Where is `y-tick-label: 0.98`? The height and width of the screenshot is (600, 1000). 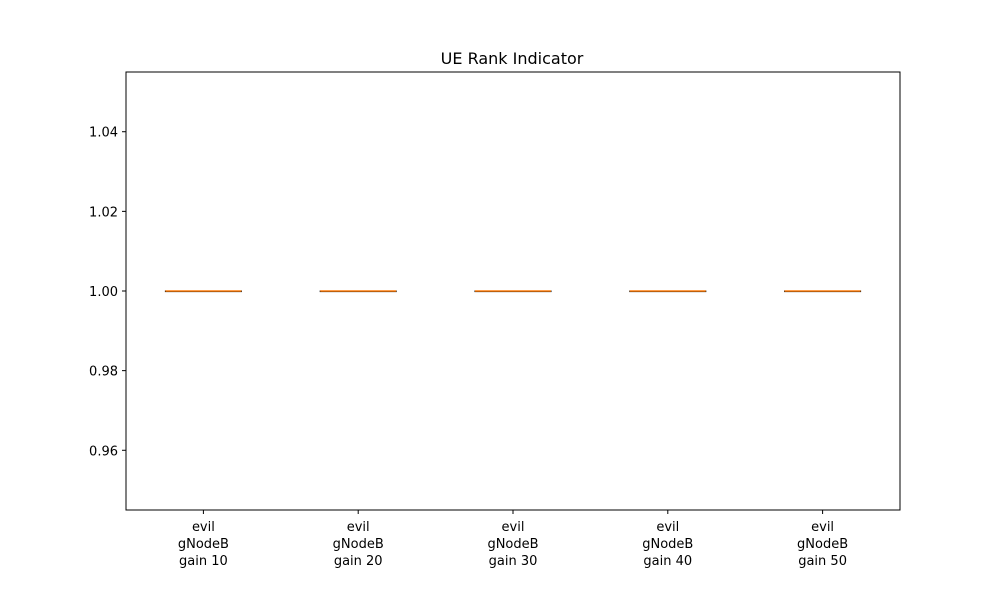
y-tick-label: 0.98 is located at coordinates (103, 372).